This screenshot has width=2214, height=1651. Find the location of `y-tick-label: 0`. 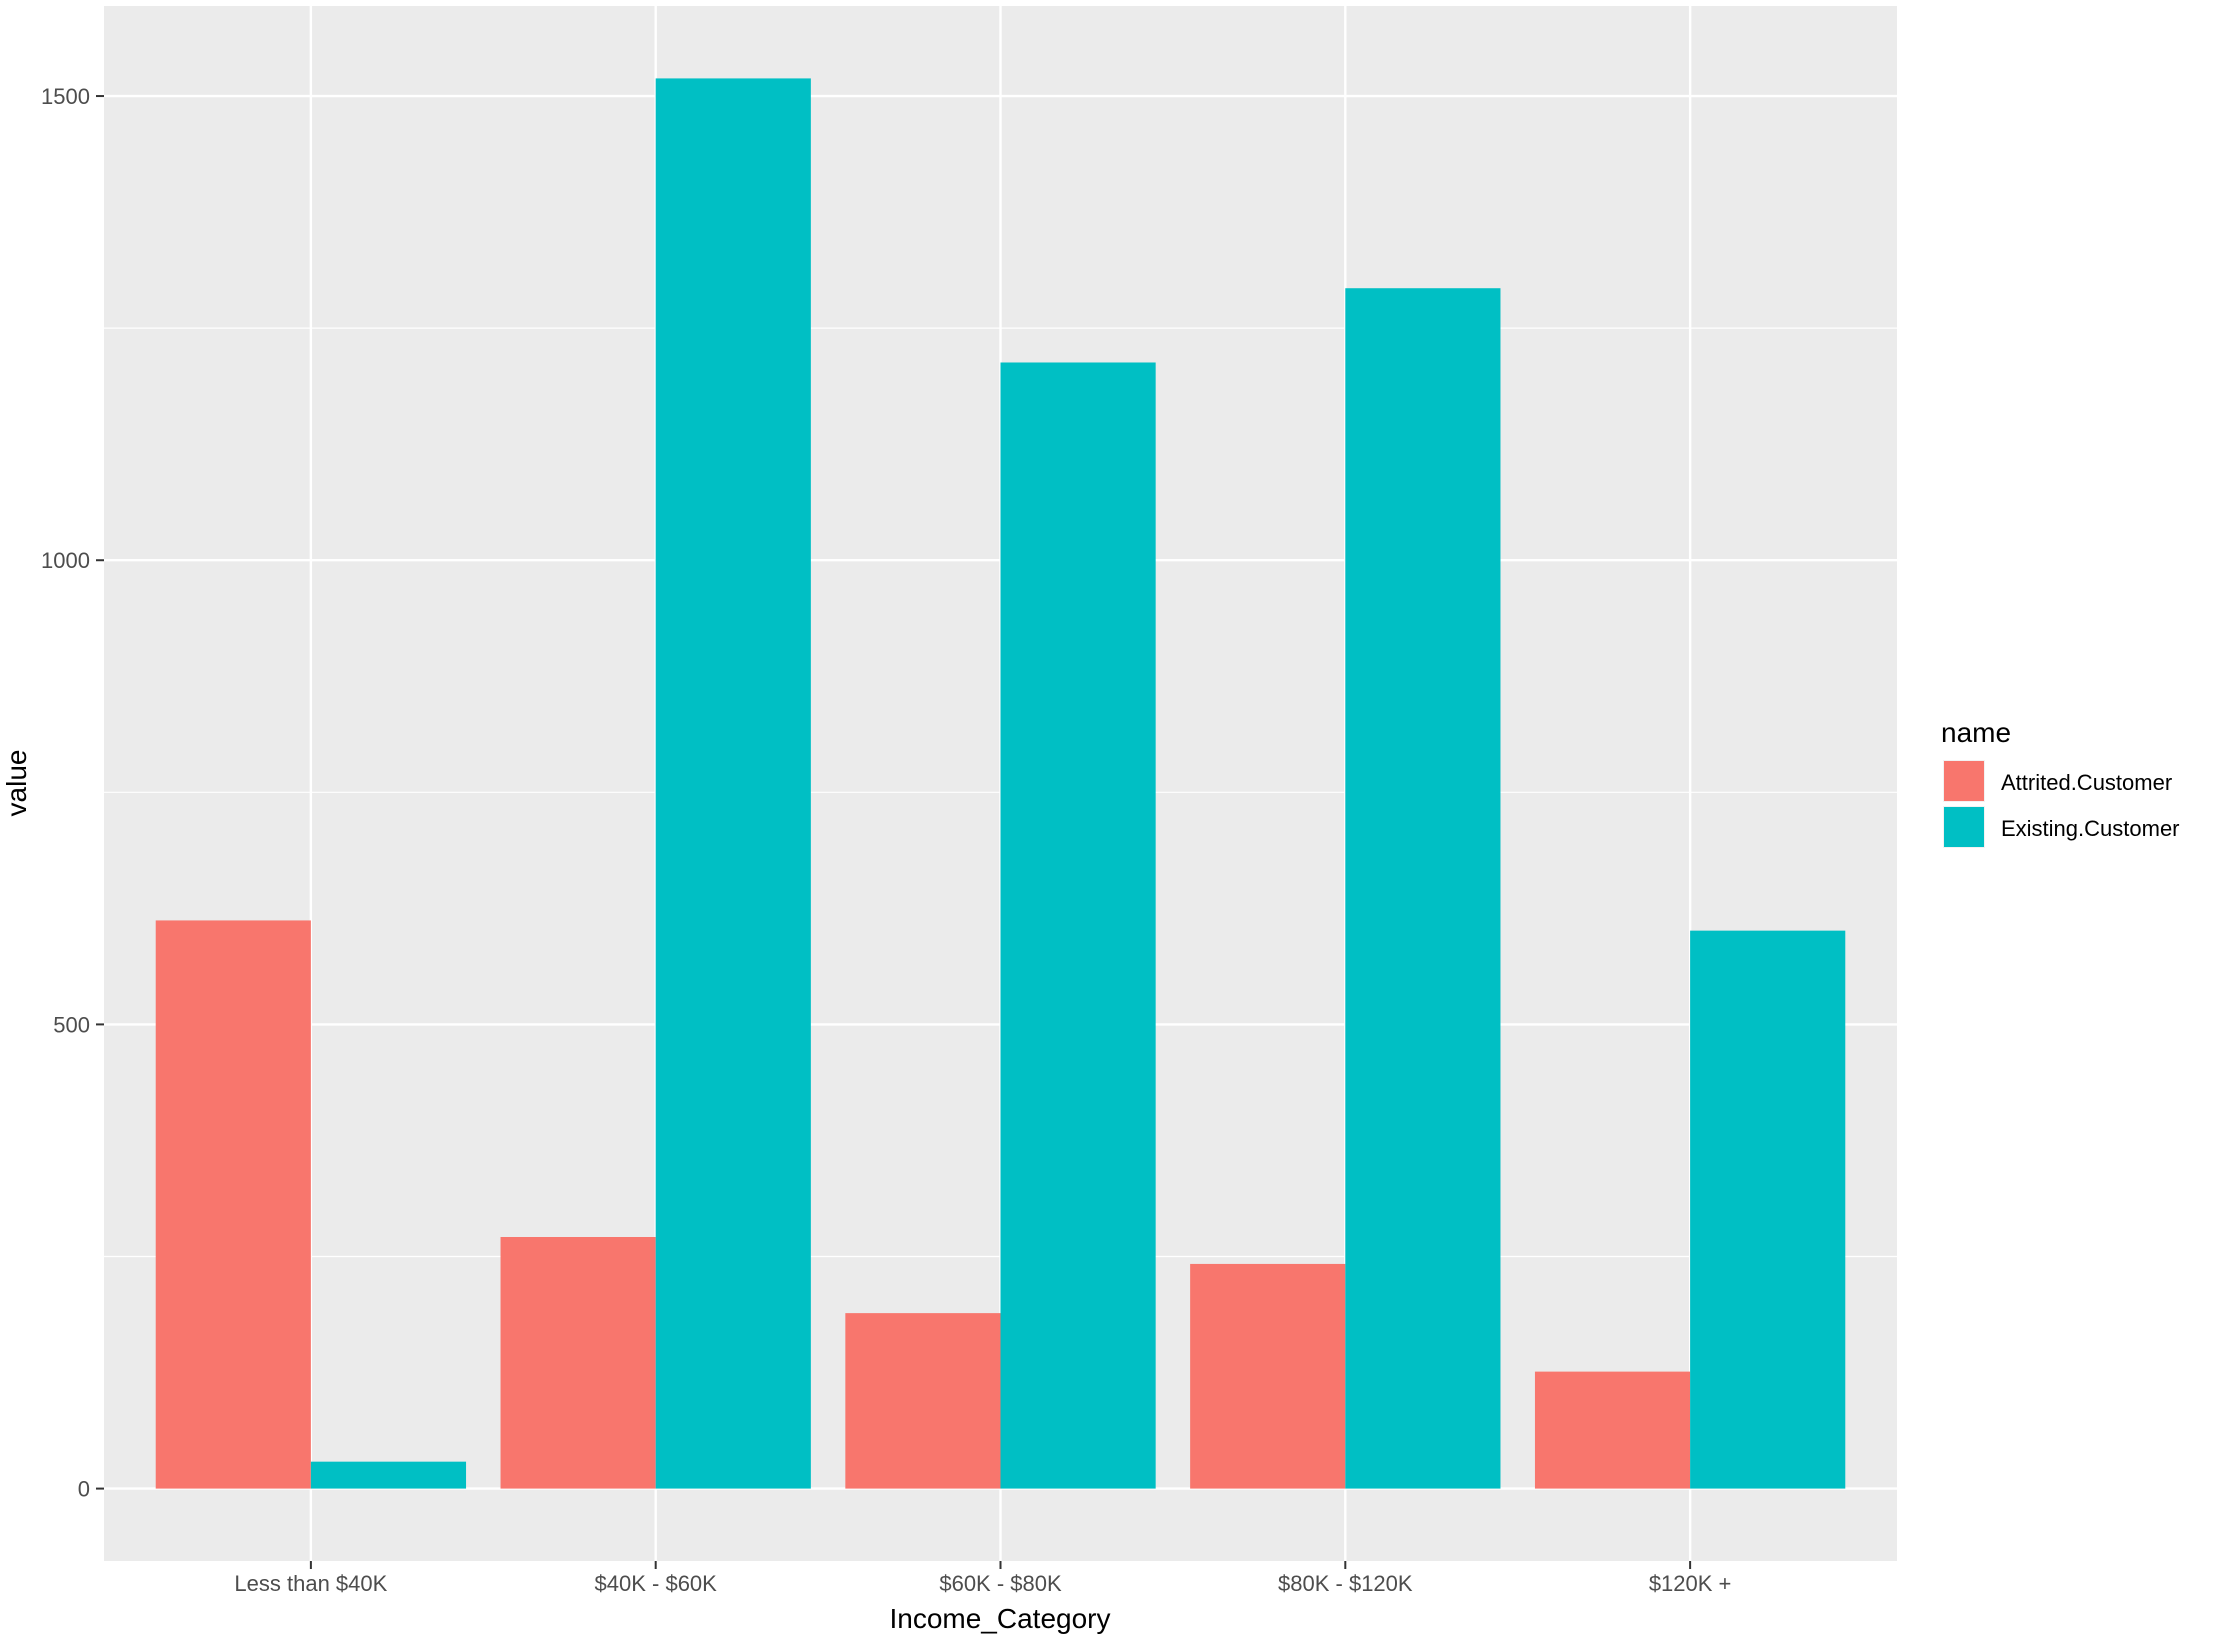

y-tick-label: 0 is located at coordinates (84, 1489).